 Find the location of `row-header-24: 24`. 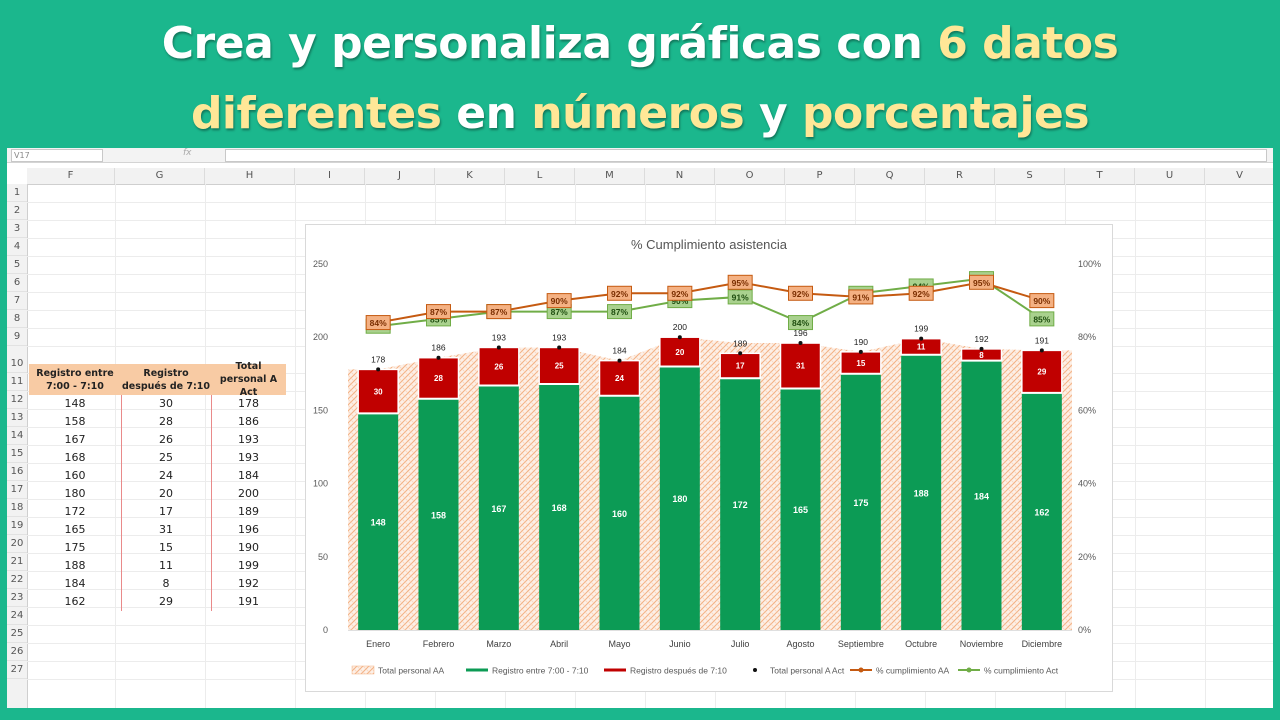

row-header-24: 24 is located at coordinates (17, 616).